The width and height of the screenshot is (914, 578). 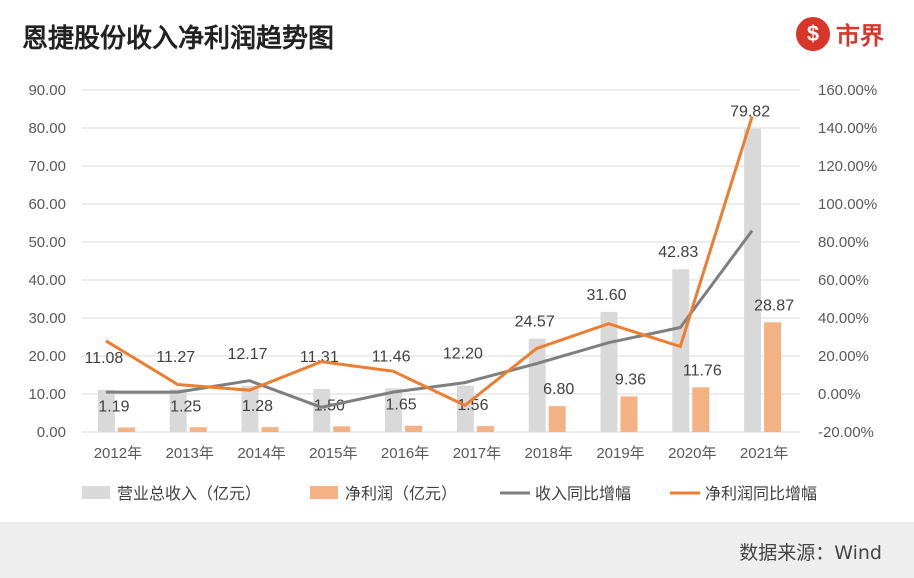 What do you see at coordinates (847, 90) in the screenshot?
I see `right-axis-tick: 160.00%` at bounding box center [847, 90].